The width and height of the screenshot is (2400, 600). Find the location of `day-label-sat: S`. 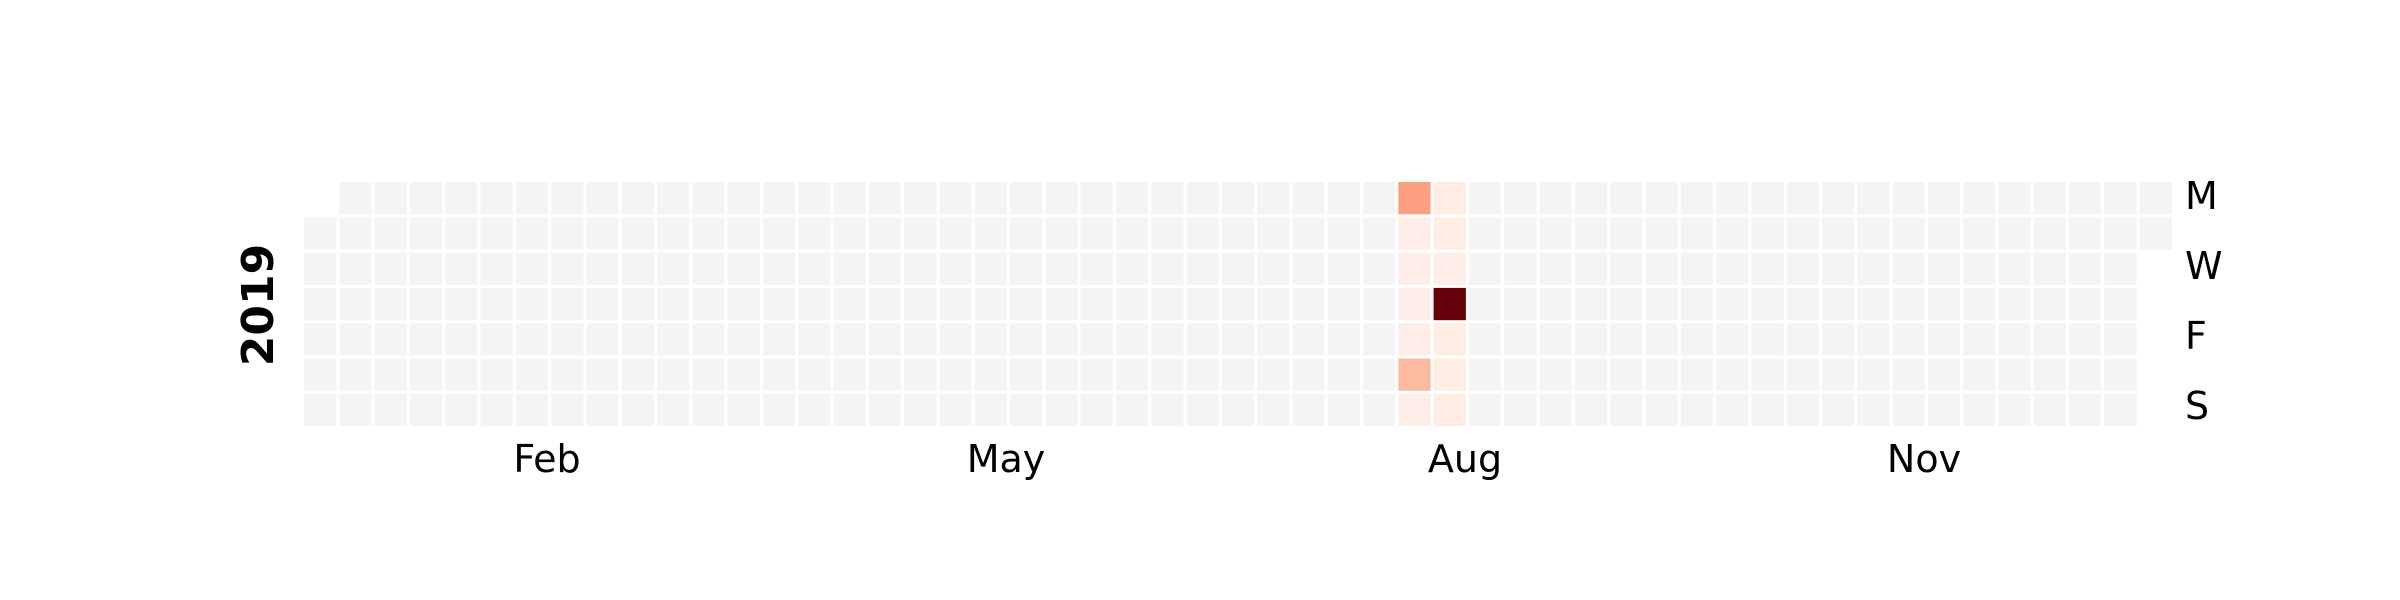

day-label-sat: S is located at coordinates (2197, 406).